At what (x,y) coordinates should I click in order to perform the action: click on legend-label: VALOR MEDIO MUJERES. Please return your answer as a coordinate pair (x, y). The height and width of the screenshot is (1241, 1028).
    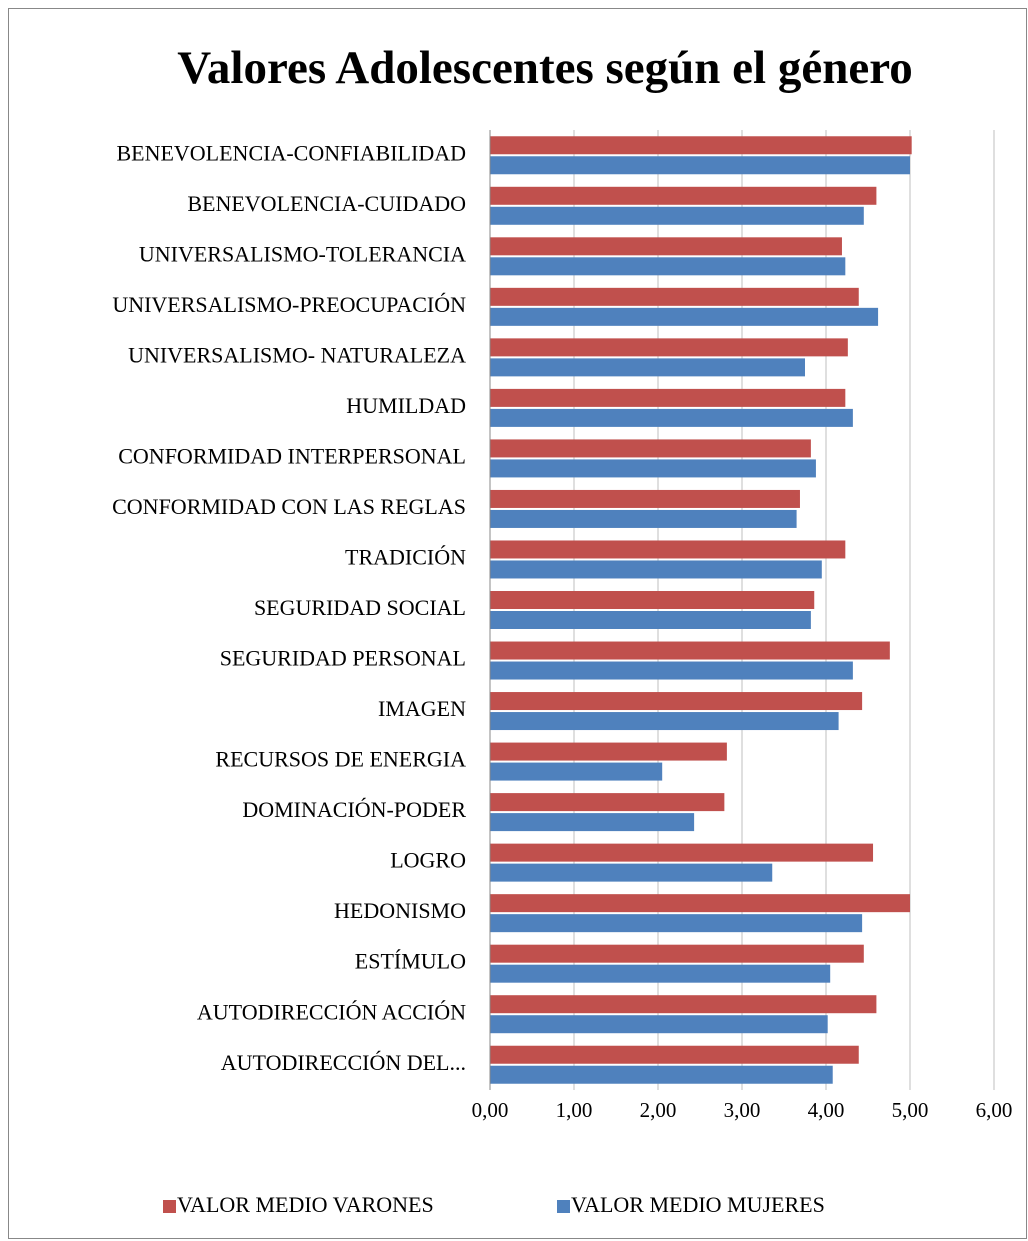
    Looking at the image, I should click on (698, 1204).